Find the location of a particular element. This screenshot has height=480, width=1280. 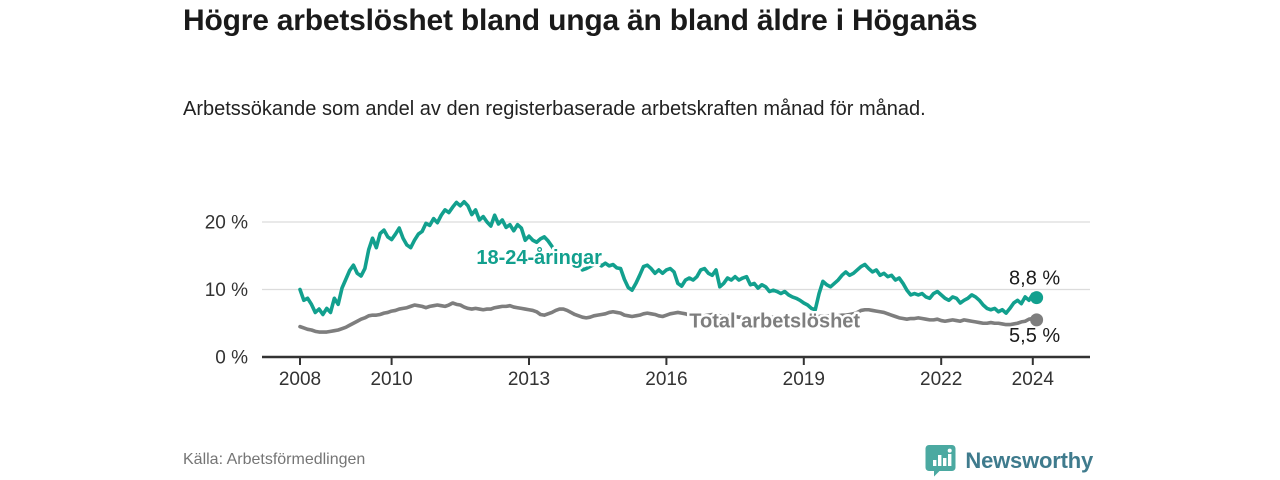

x-tick-label: 2008 is located at coordinates (300, 379).